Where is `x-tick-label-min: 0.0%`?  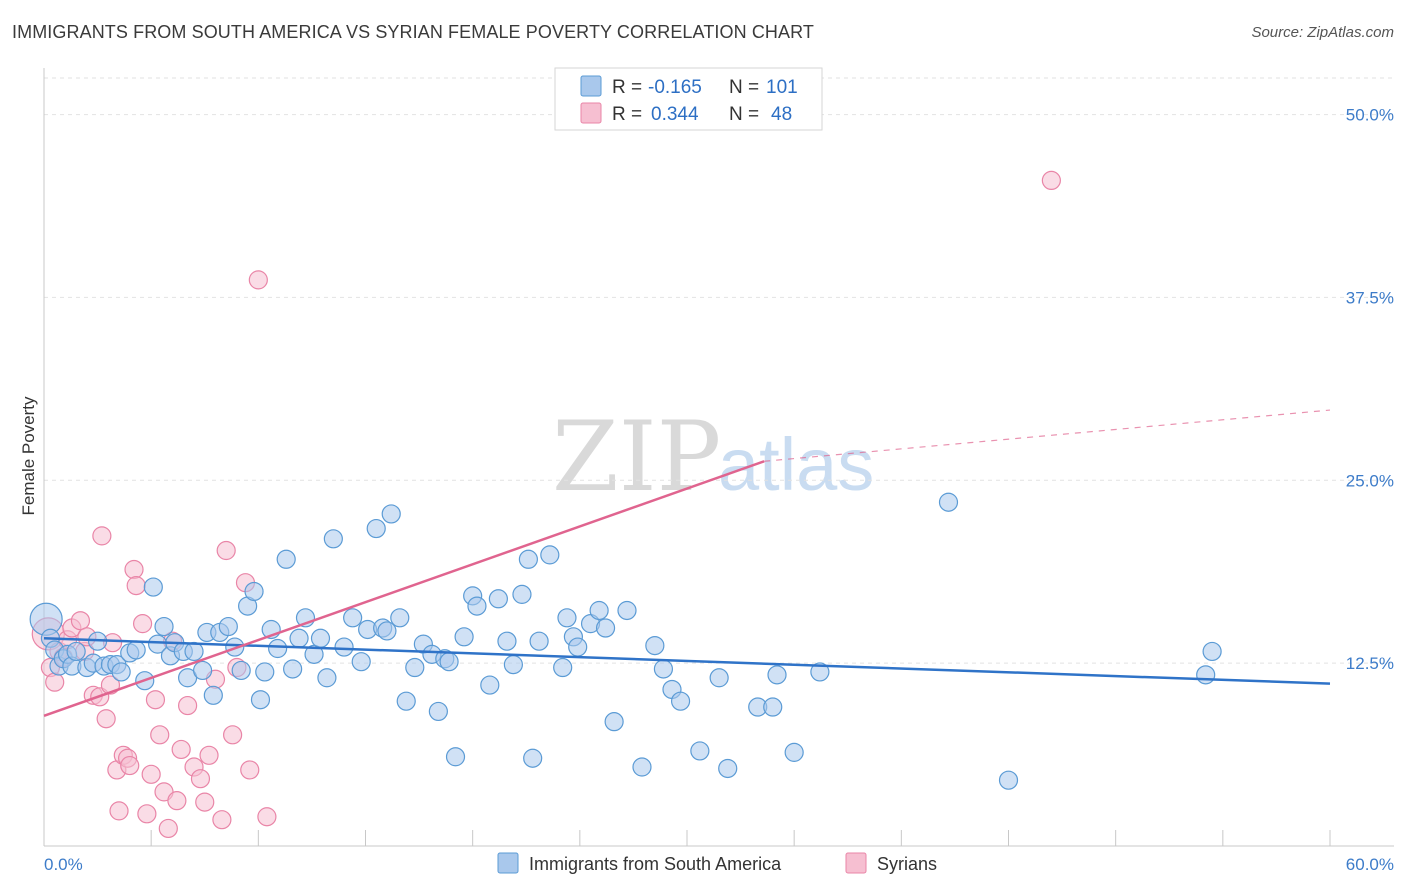 x-tick-label-min: 0.0% is located at coordinates (63, 864).